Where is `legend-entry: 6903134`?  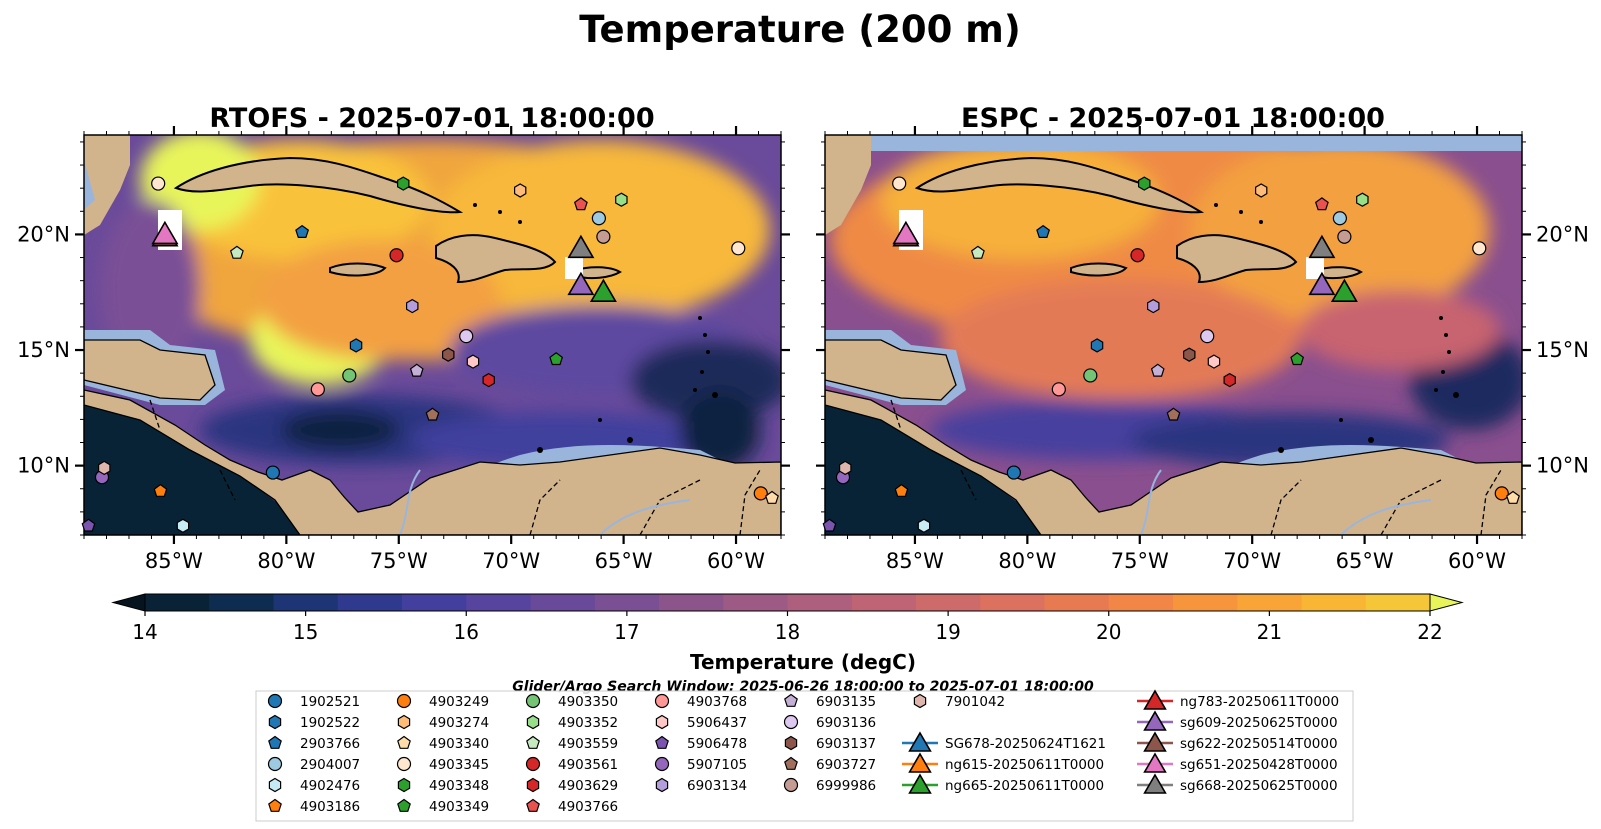
legend-entry: 6903134 is located at coordinates (701, 785).